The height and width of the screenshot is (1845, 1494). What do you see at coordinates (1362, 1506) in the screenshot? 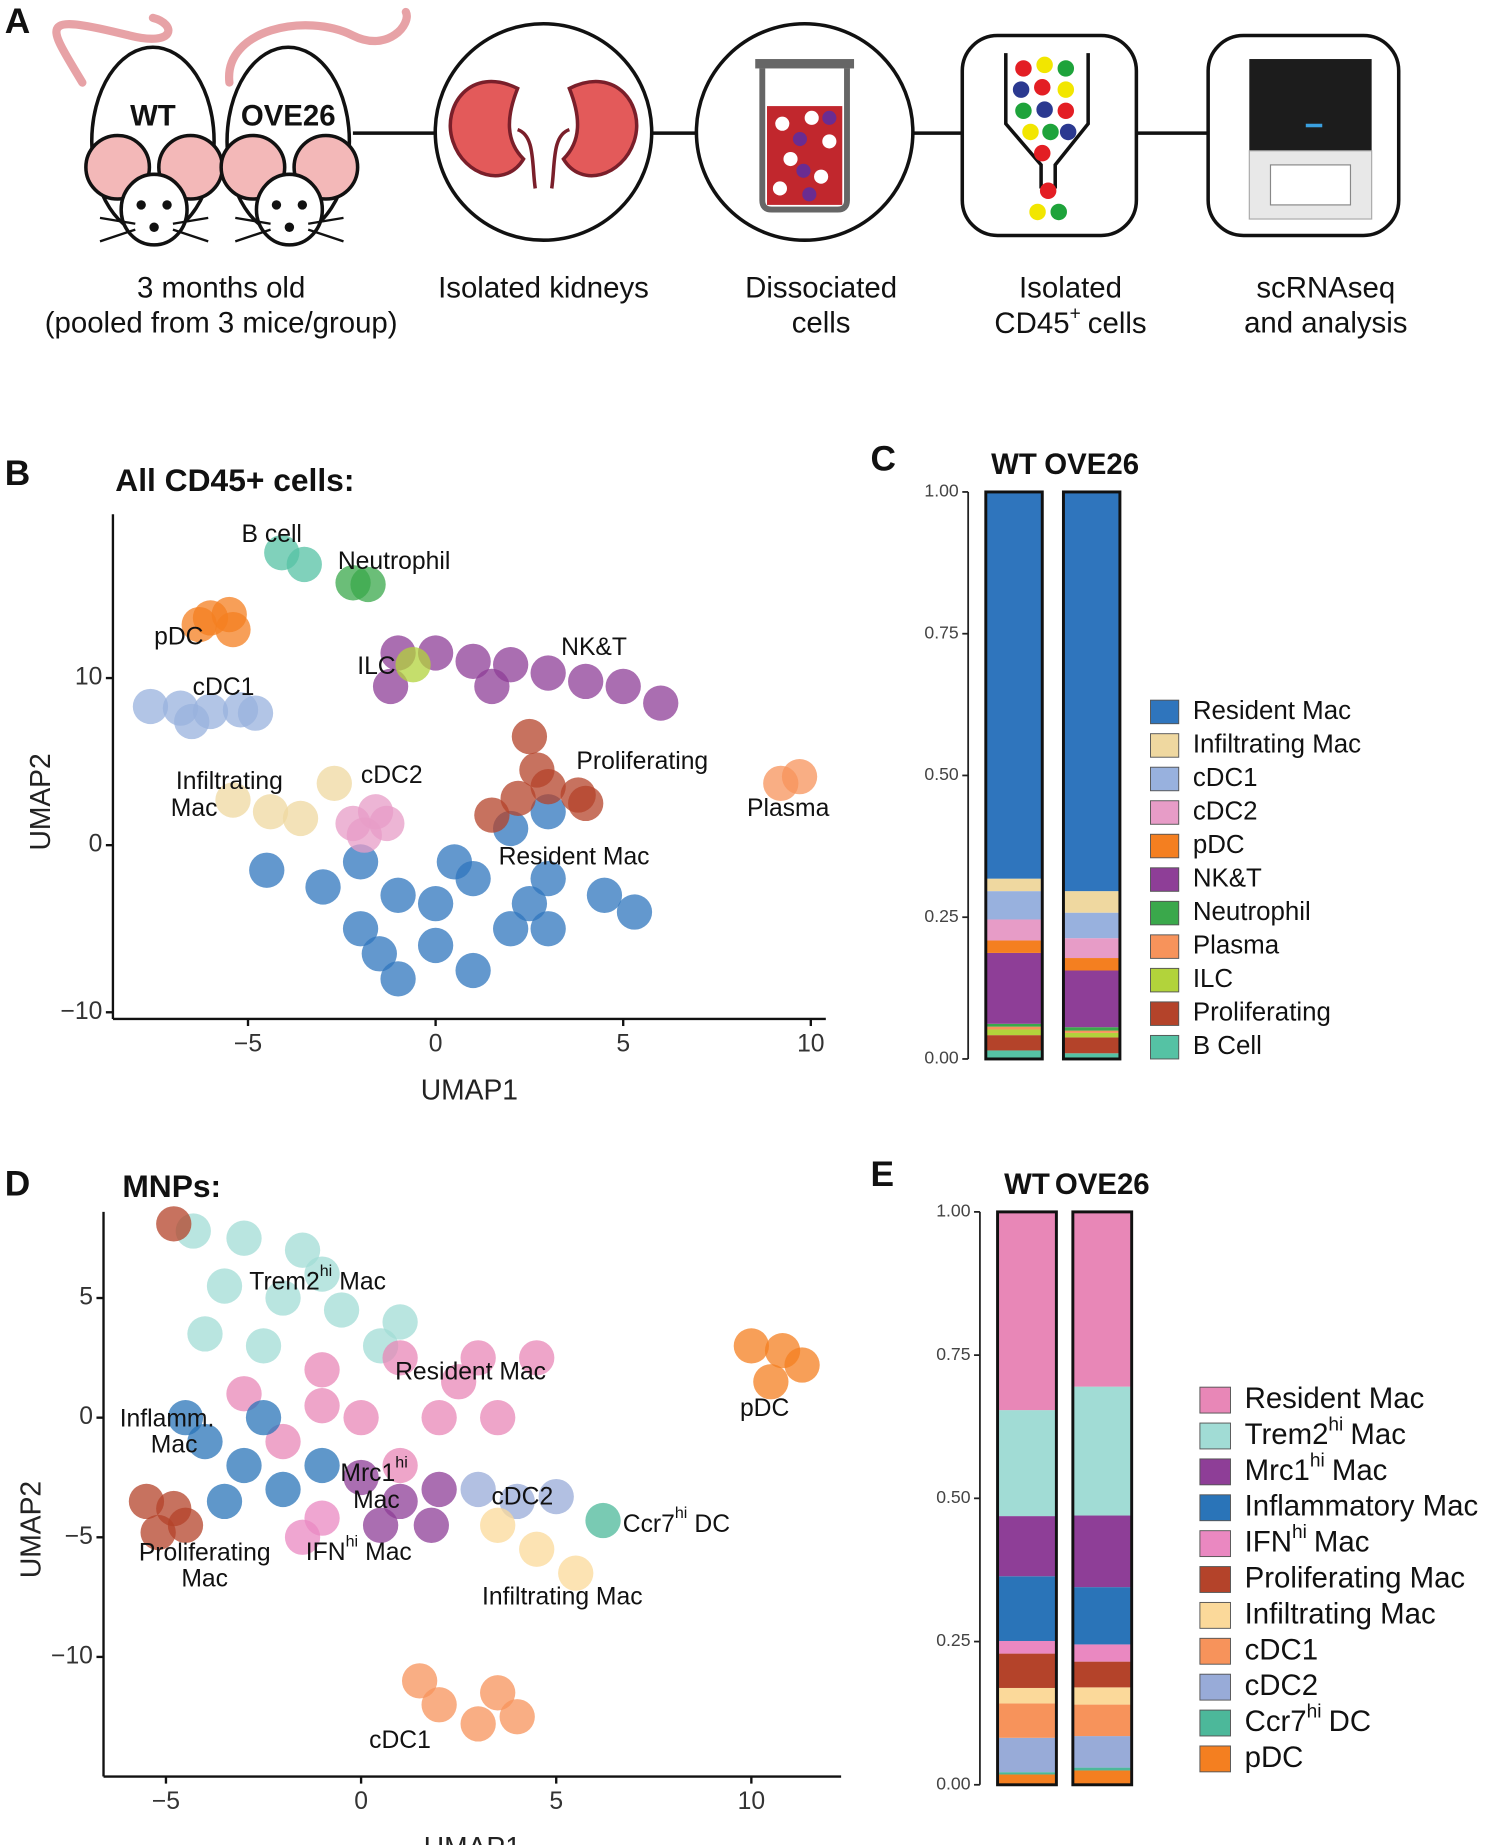
I see `legend-entry: Inflammatory Mac` at bounding box center [1362, 1506].